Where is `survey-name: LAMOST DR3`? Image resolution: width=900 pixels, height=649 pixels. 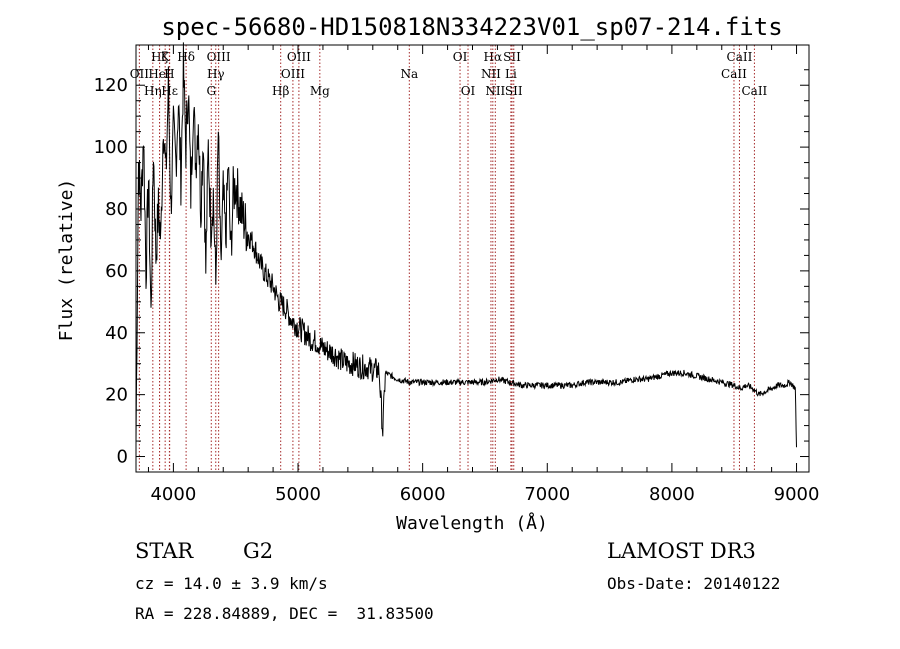 survey-name: LAMOST DR3 is located at coordinates (681, 551).